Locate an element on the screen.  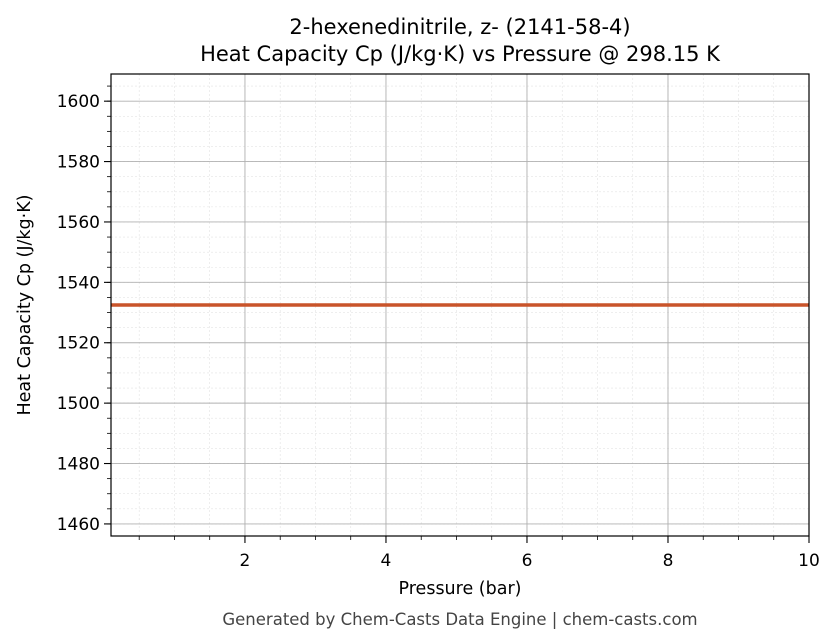
y-tick-label: 1520 is located at coordinates (78, 344).